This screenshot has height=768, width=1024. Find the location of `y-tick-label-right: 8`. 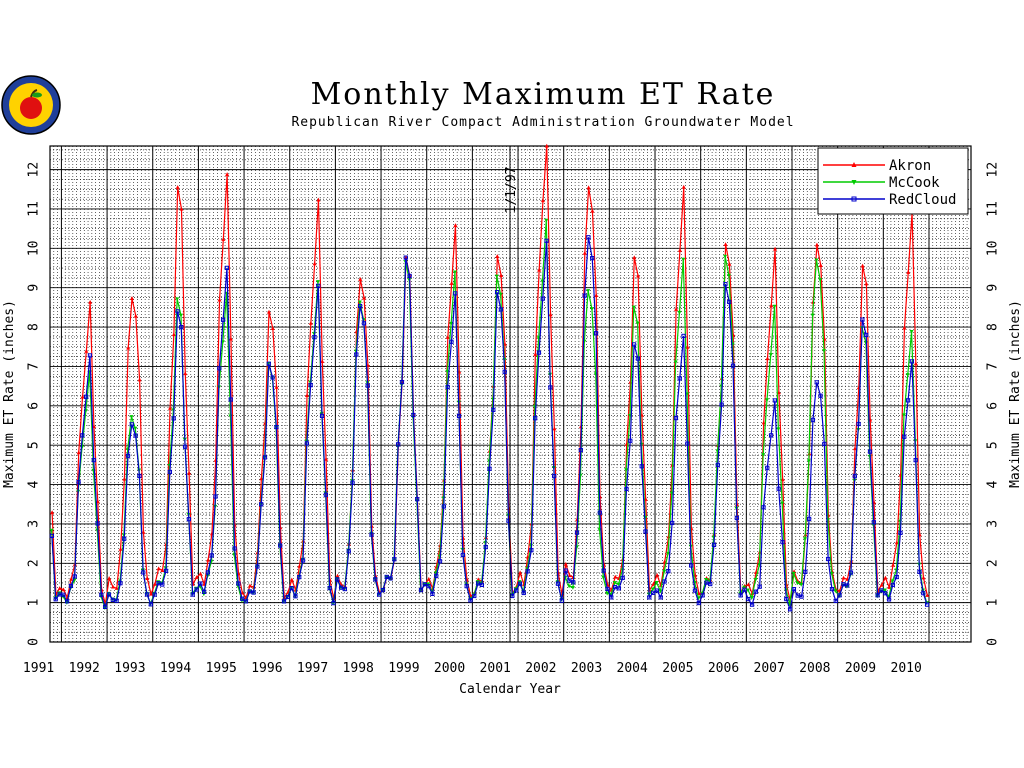

y-tick-label-right: 8 is located at coordinates (993, 327).